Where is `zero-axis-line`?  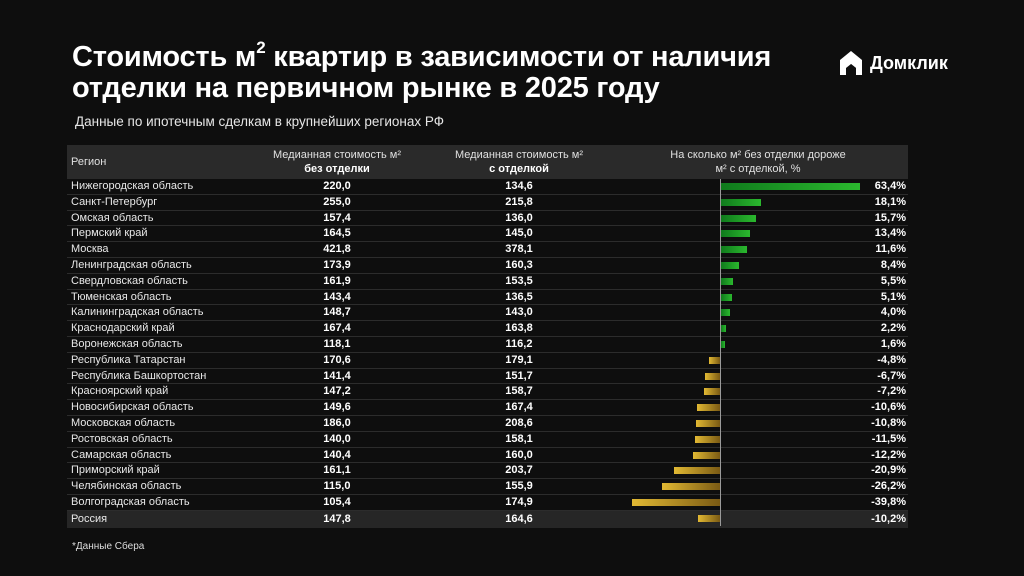
zero-axis-line is located at coordinates (720, 352).